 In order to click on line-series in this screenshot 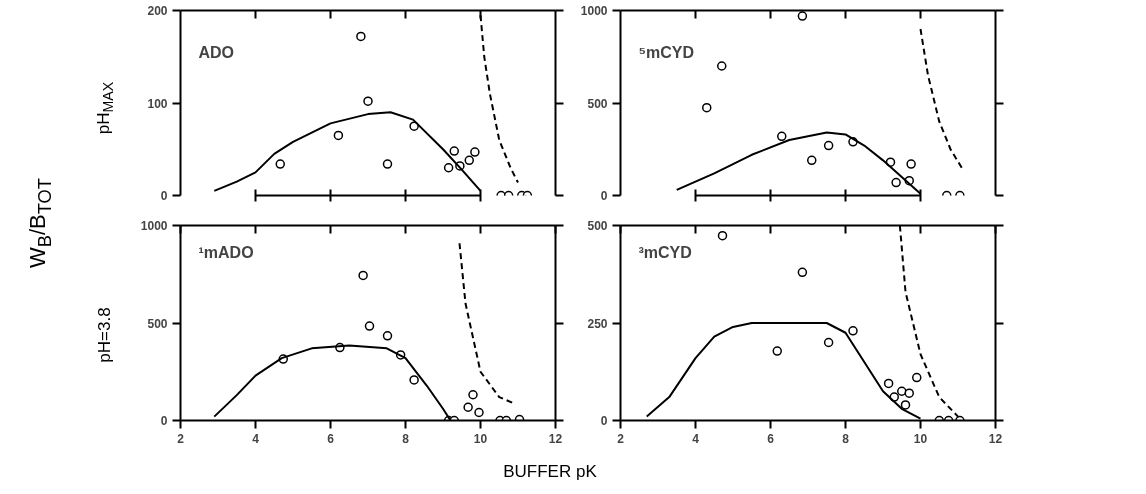, I will do `click(941, 98)`.